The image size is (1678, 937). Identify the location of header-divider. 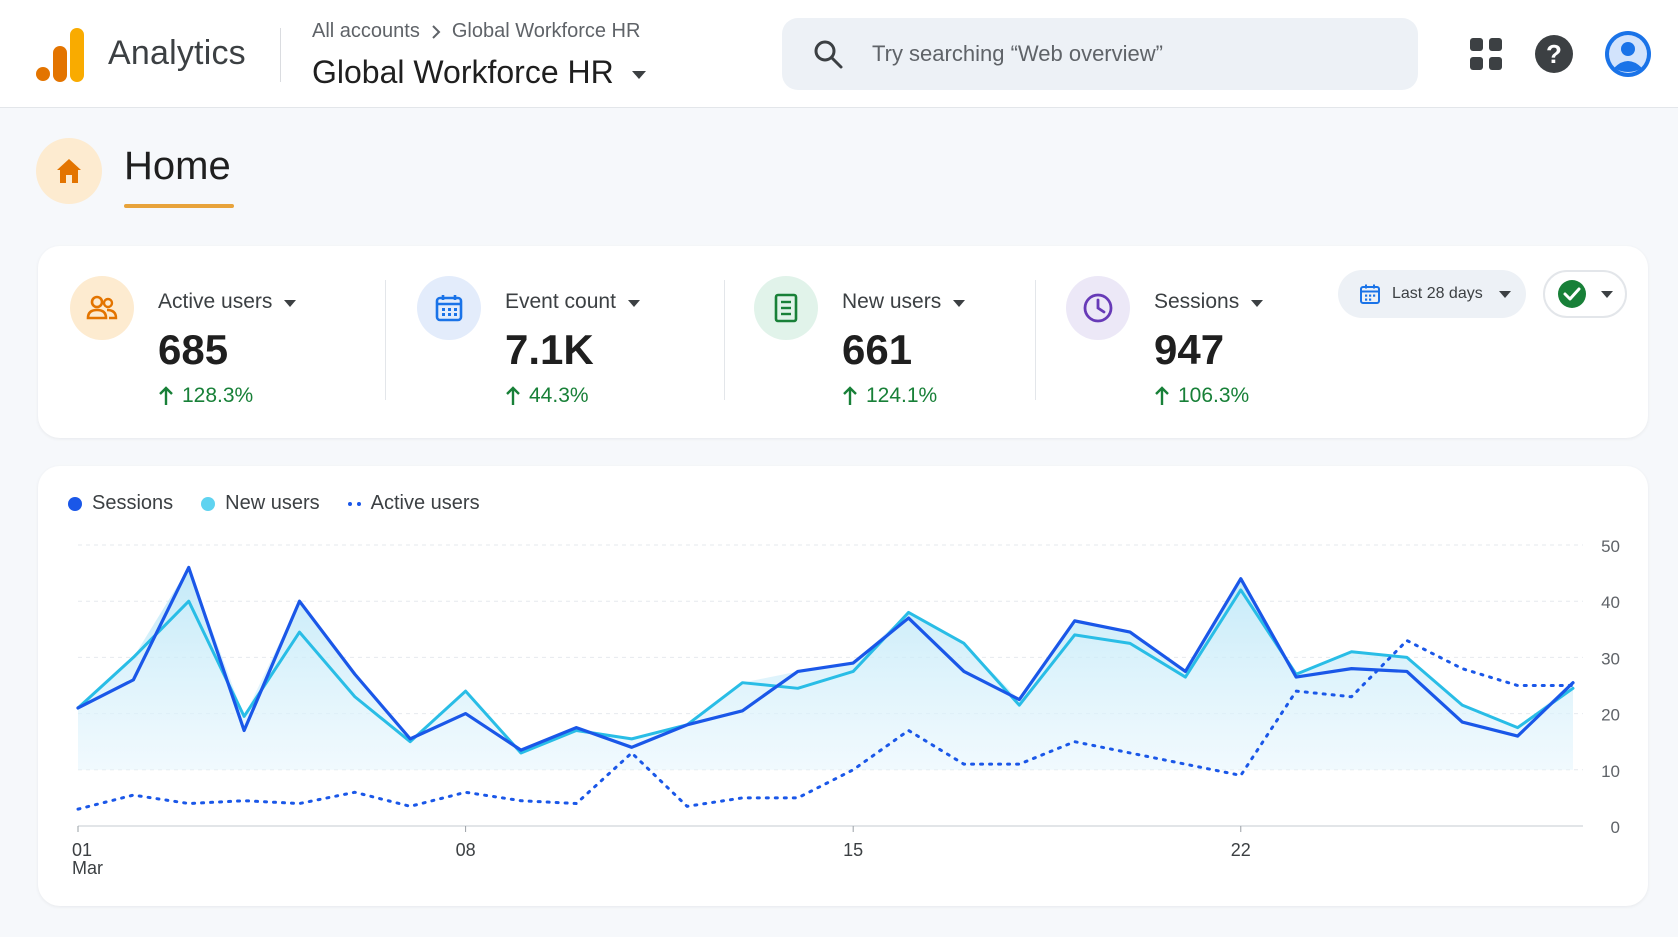
(280, 55).